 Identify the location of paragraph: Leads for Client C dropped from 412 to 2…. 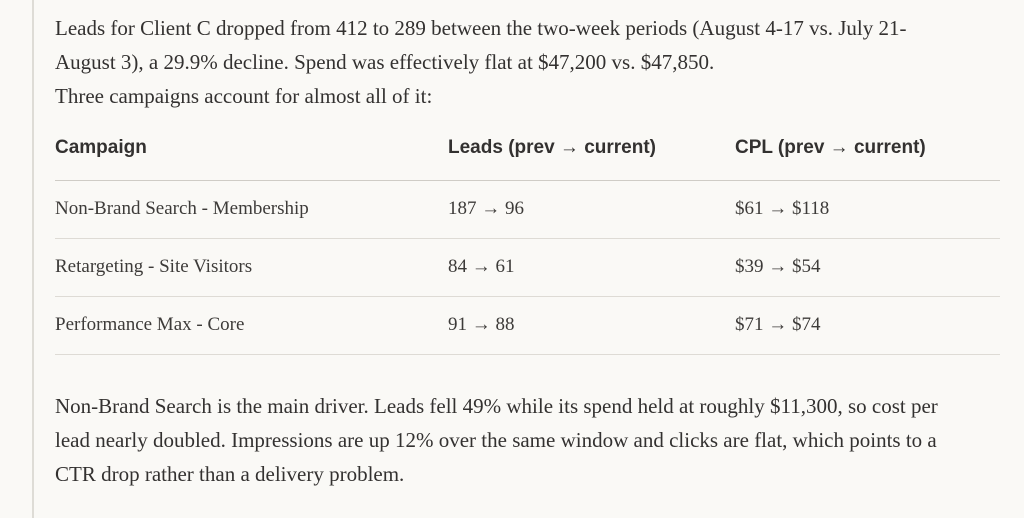
(481, 45).